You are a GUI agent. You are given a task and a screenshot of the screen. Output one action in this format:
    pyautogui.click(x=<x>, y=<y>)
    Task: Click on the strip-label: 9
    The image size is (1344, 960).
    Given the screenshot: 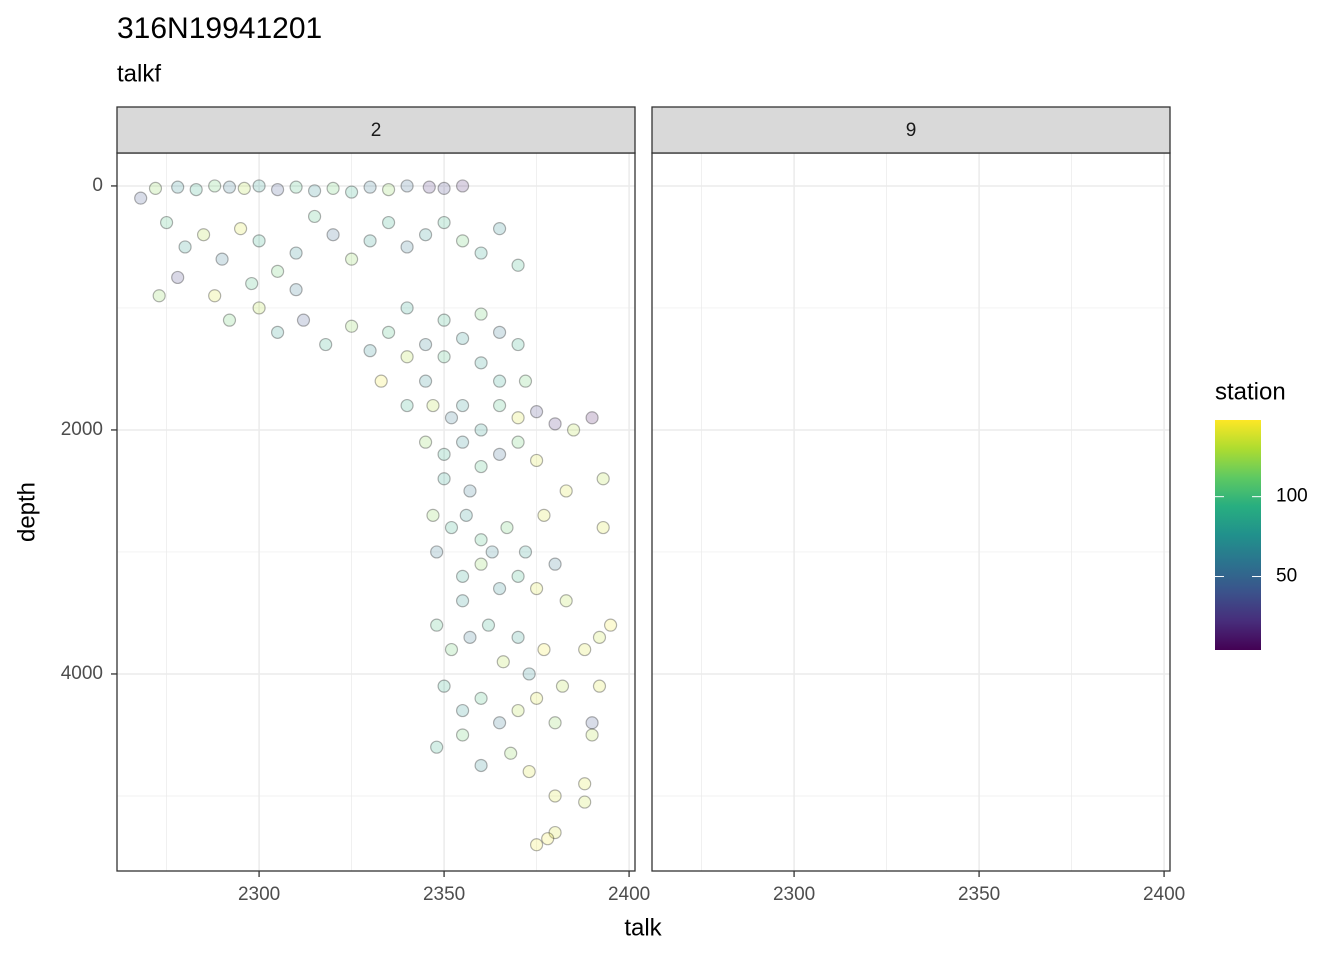 What is the action you would take?
    pyautogui.click(x=911, y=130)
    